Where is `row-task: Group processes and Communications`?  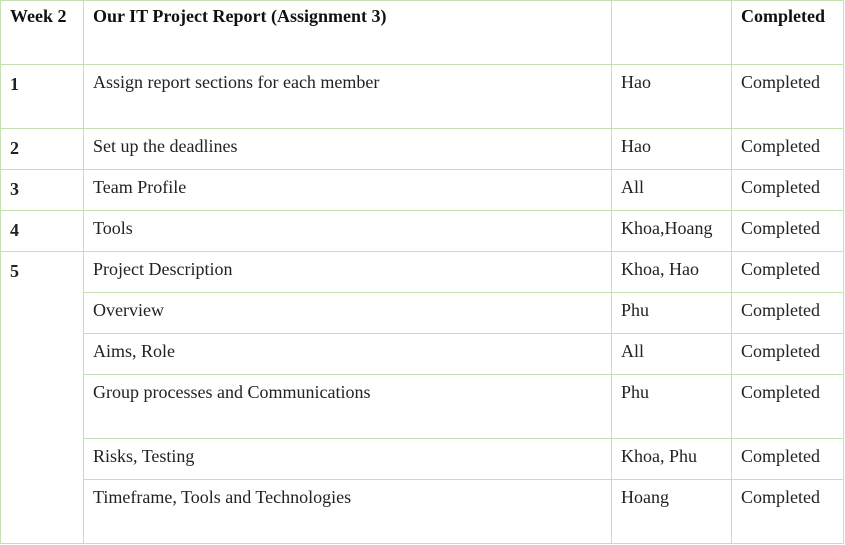 row-task: Group processes and Communications is located at coordinates (347, 406).